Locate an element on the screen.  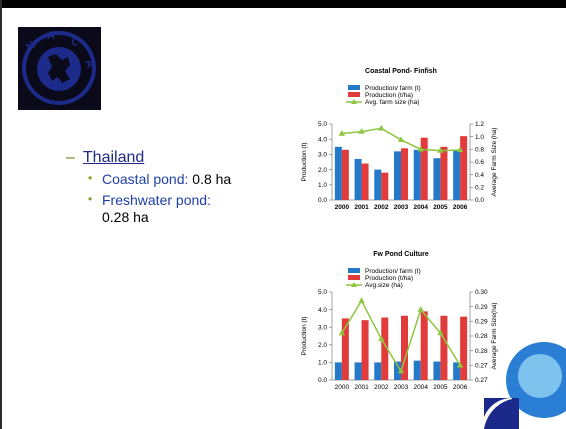
y-right-tick-label: 1.2 is located at coordinates (479, 124).